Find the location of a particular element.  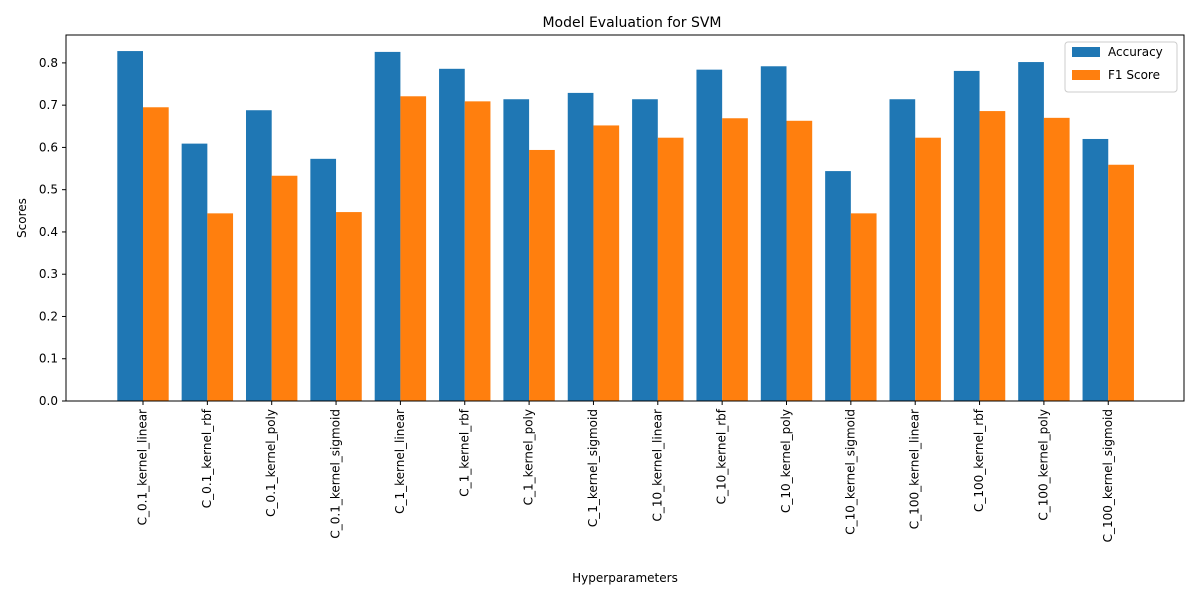

y-tick-label-7: 0.7 is located at coordinates (48, 105).